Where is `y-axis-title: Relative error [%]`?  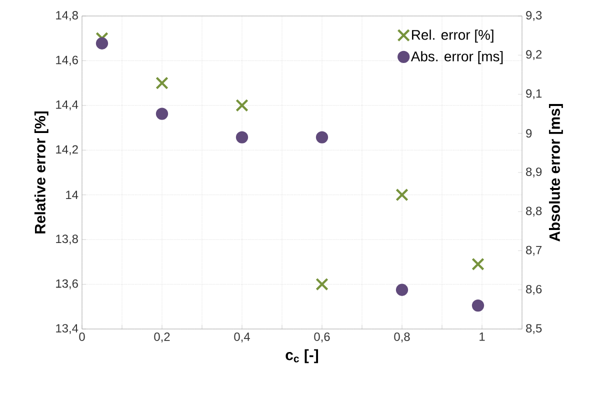
y-axis-title: Relative error [%] is located at coordinates (41, 172).